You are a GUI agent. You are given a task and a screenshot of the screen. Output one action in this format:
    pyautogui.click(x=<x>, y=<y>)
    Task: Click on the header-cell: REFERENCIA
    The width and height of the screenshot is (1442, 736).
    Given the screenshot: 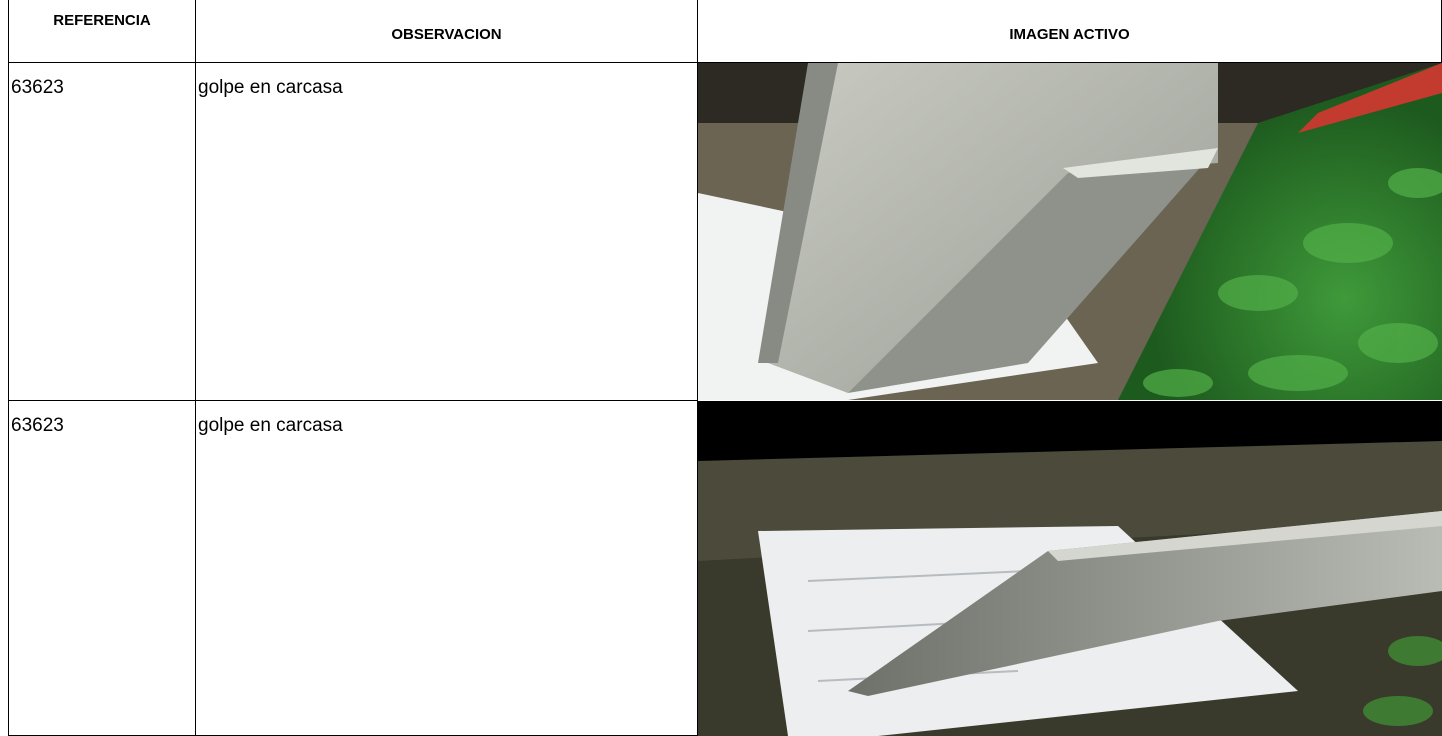 What is the action you would take?
    pyautogui.click(x=102, y=31)
    